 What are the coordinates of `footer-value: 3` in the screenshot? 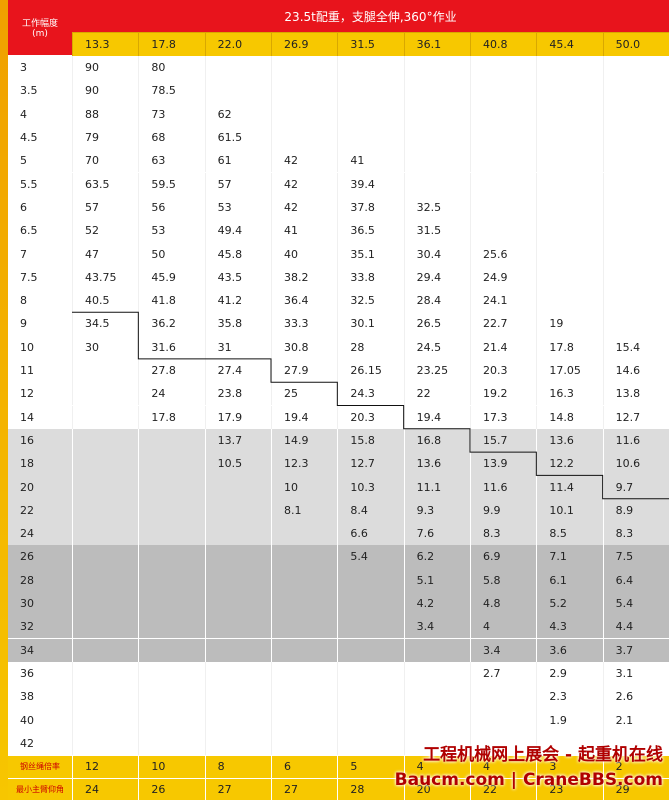 It's located at (569, 766).